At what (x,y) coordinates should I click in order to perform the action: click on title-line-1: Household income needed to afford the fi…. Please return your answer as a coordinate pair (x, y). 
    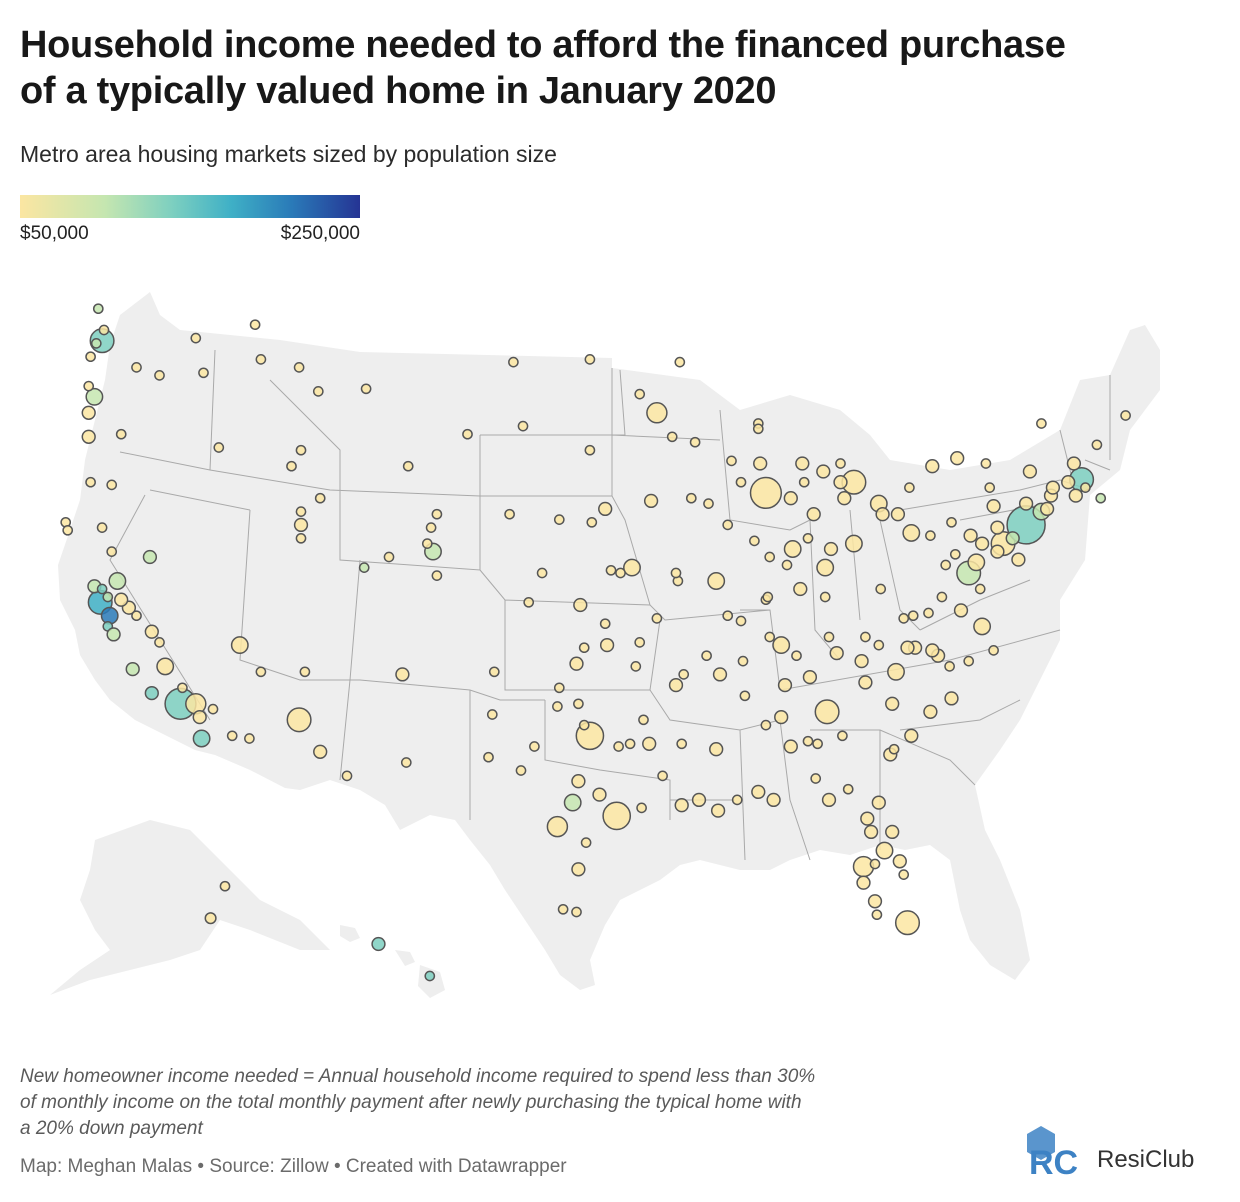
    Looking at the image, I should click on (543, 45).